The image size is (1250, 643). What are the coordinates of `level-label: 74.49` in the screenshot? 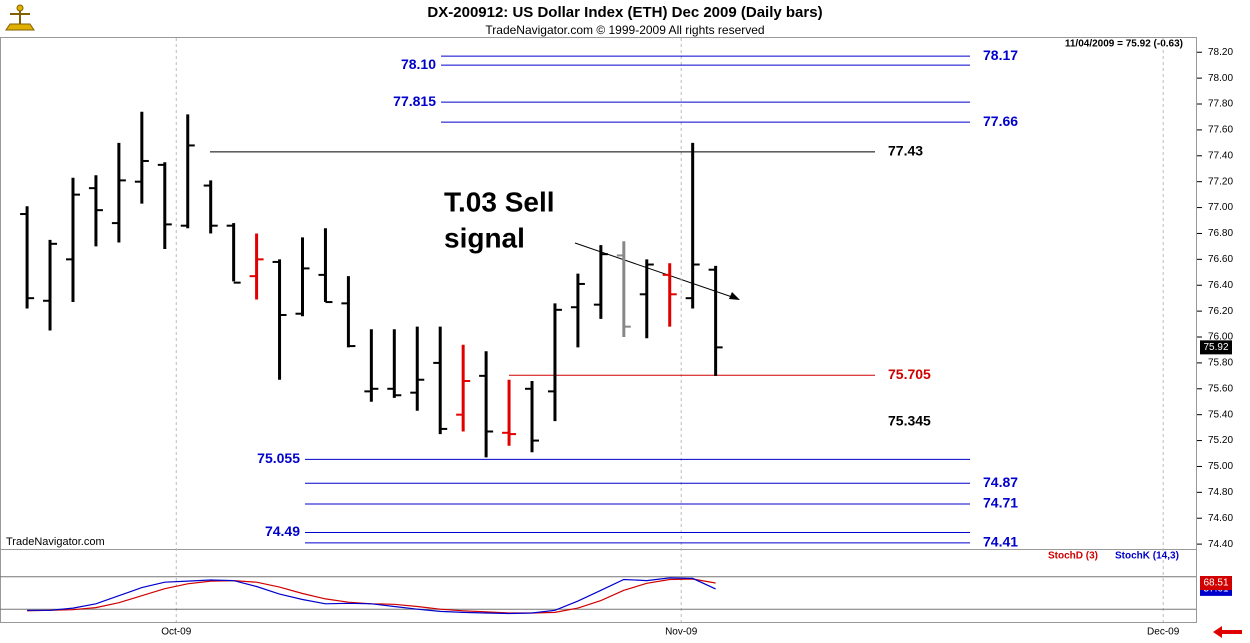 It's located at (282, 531).